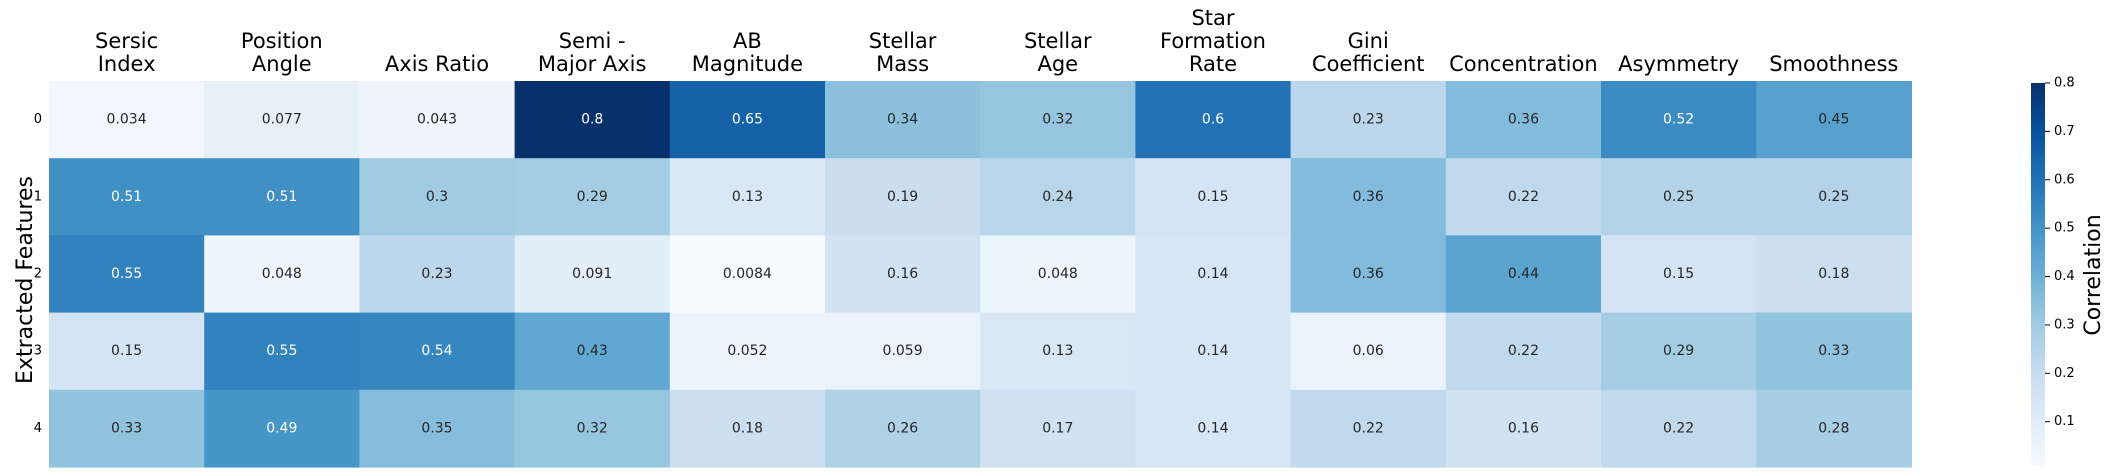 This screenshot has width=2112, height=476. Describe the element at coordinates (747, 52) in the screenshot. I see `column-label: AB Magnitude` at that location.